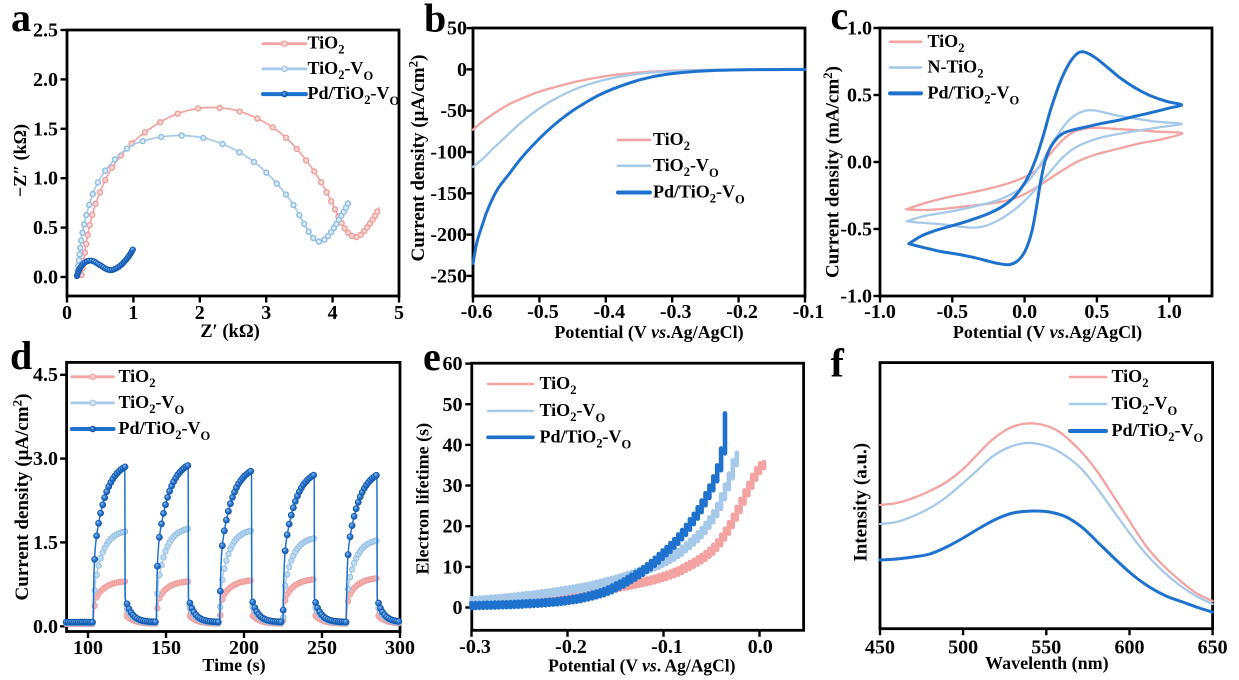 This screenshot has width=1239, height=680. What do you see at coordinates (266, 313) in the screenshot?
I see `svg-text: 3` at bounding box center [266, 313].